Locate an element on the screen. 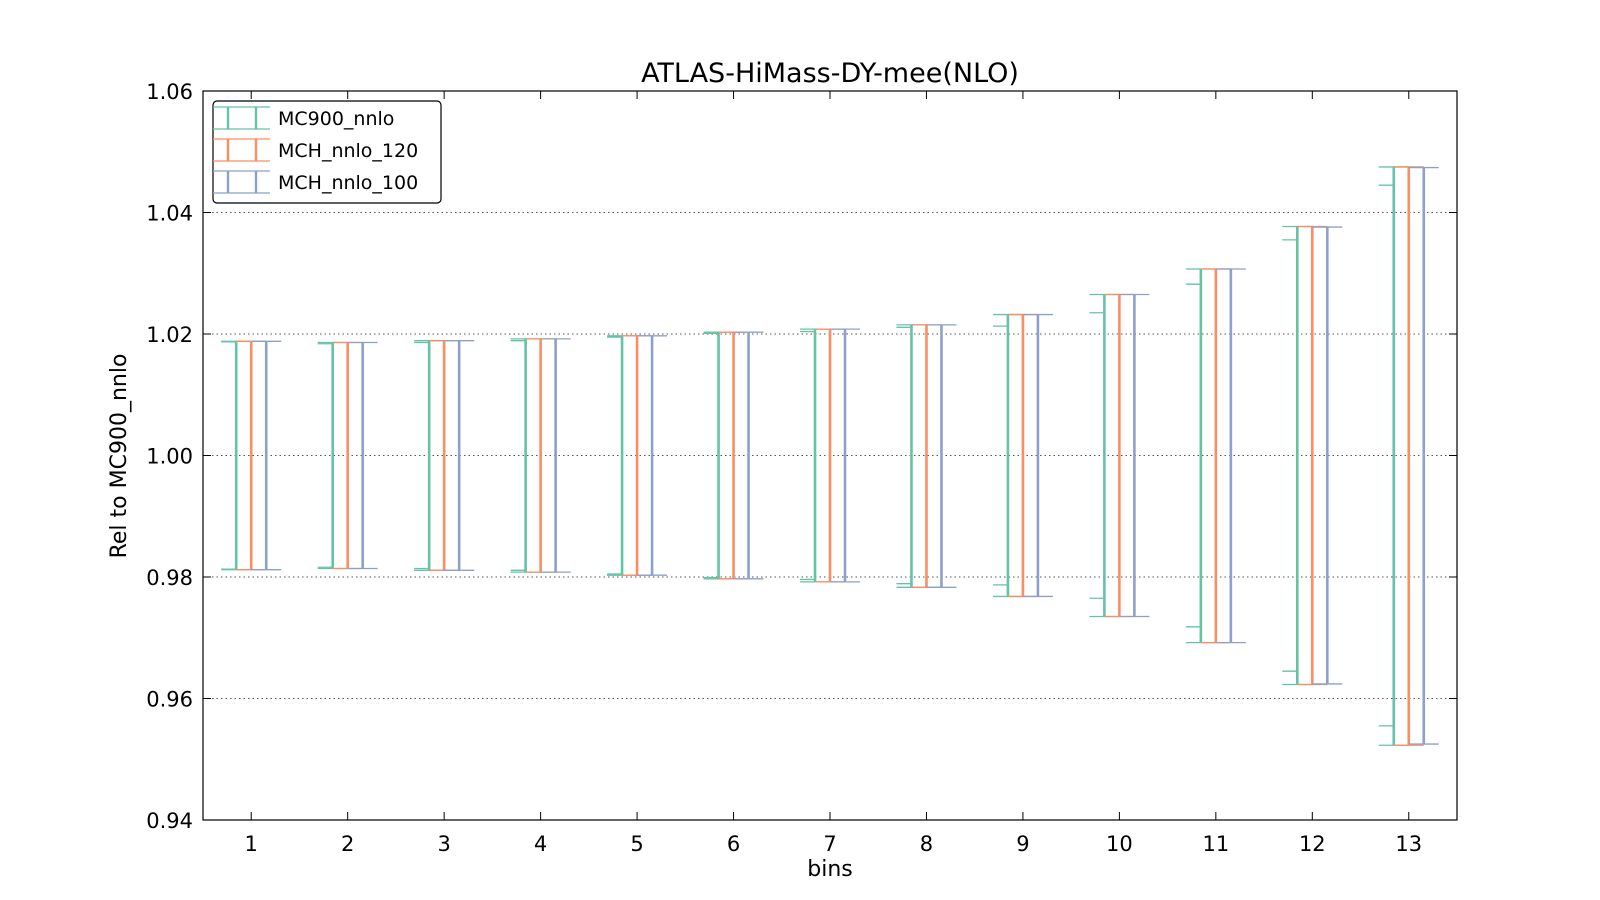  legend-entry: MCH_nnlo_120 is located at coordinates (315, 150).